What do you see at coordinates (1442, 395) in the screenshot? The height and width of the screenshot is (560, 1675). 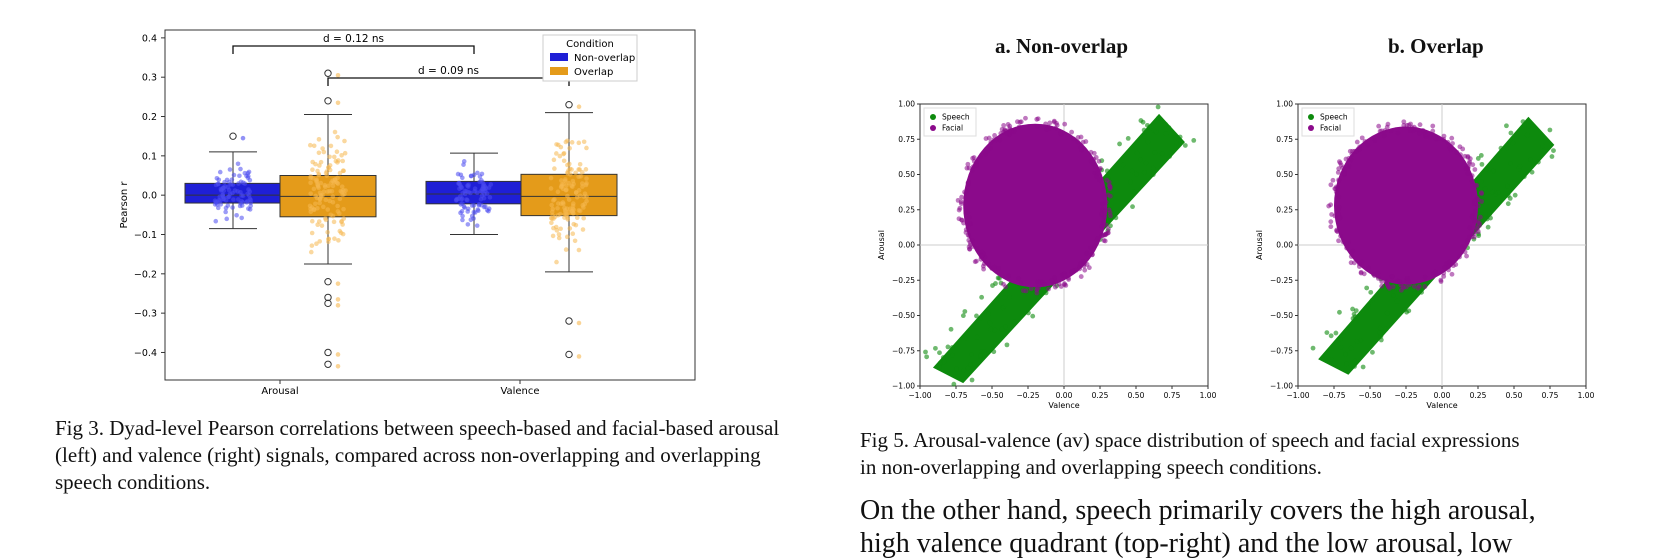 I see `x-tick-label: 0.00` at bounding box center [1442, 395].